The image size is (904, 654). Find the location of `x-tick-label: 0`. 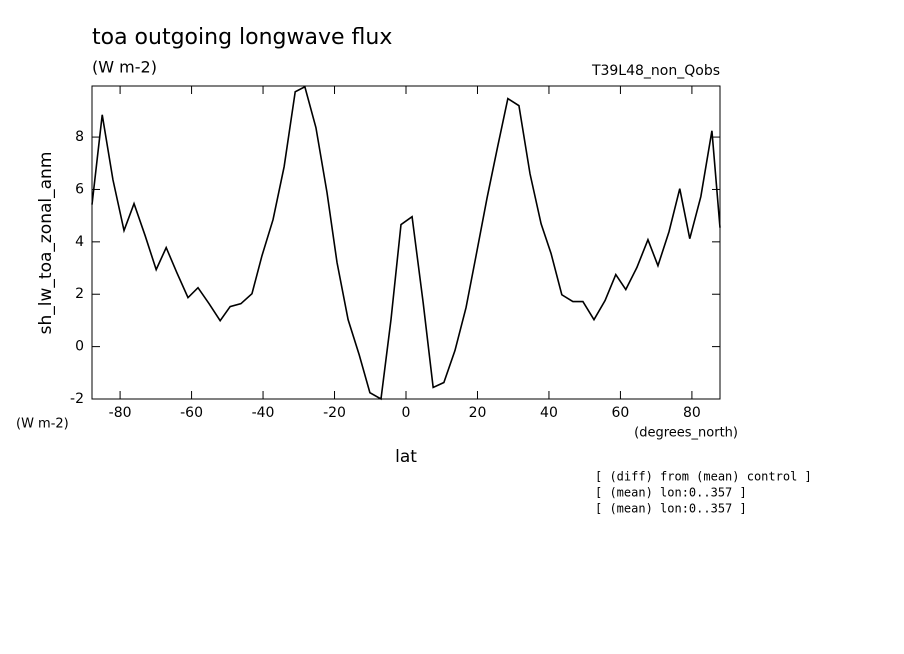

x-tick-label: 0 is located at coordinates (406, 413).